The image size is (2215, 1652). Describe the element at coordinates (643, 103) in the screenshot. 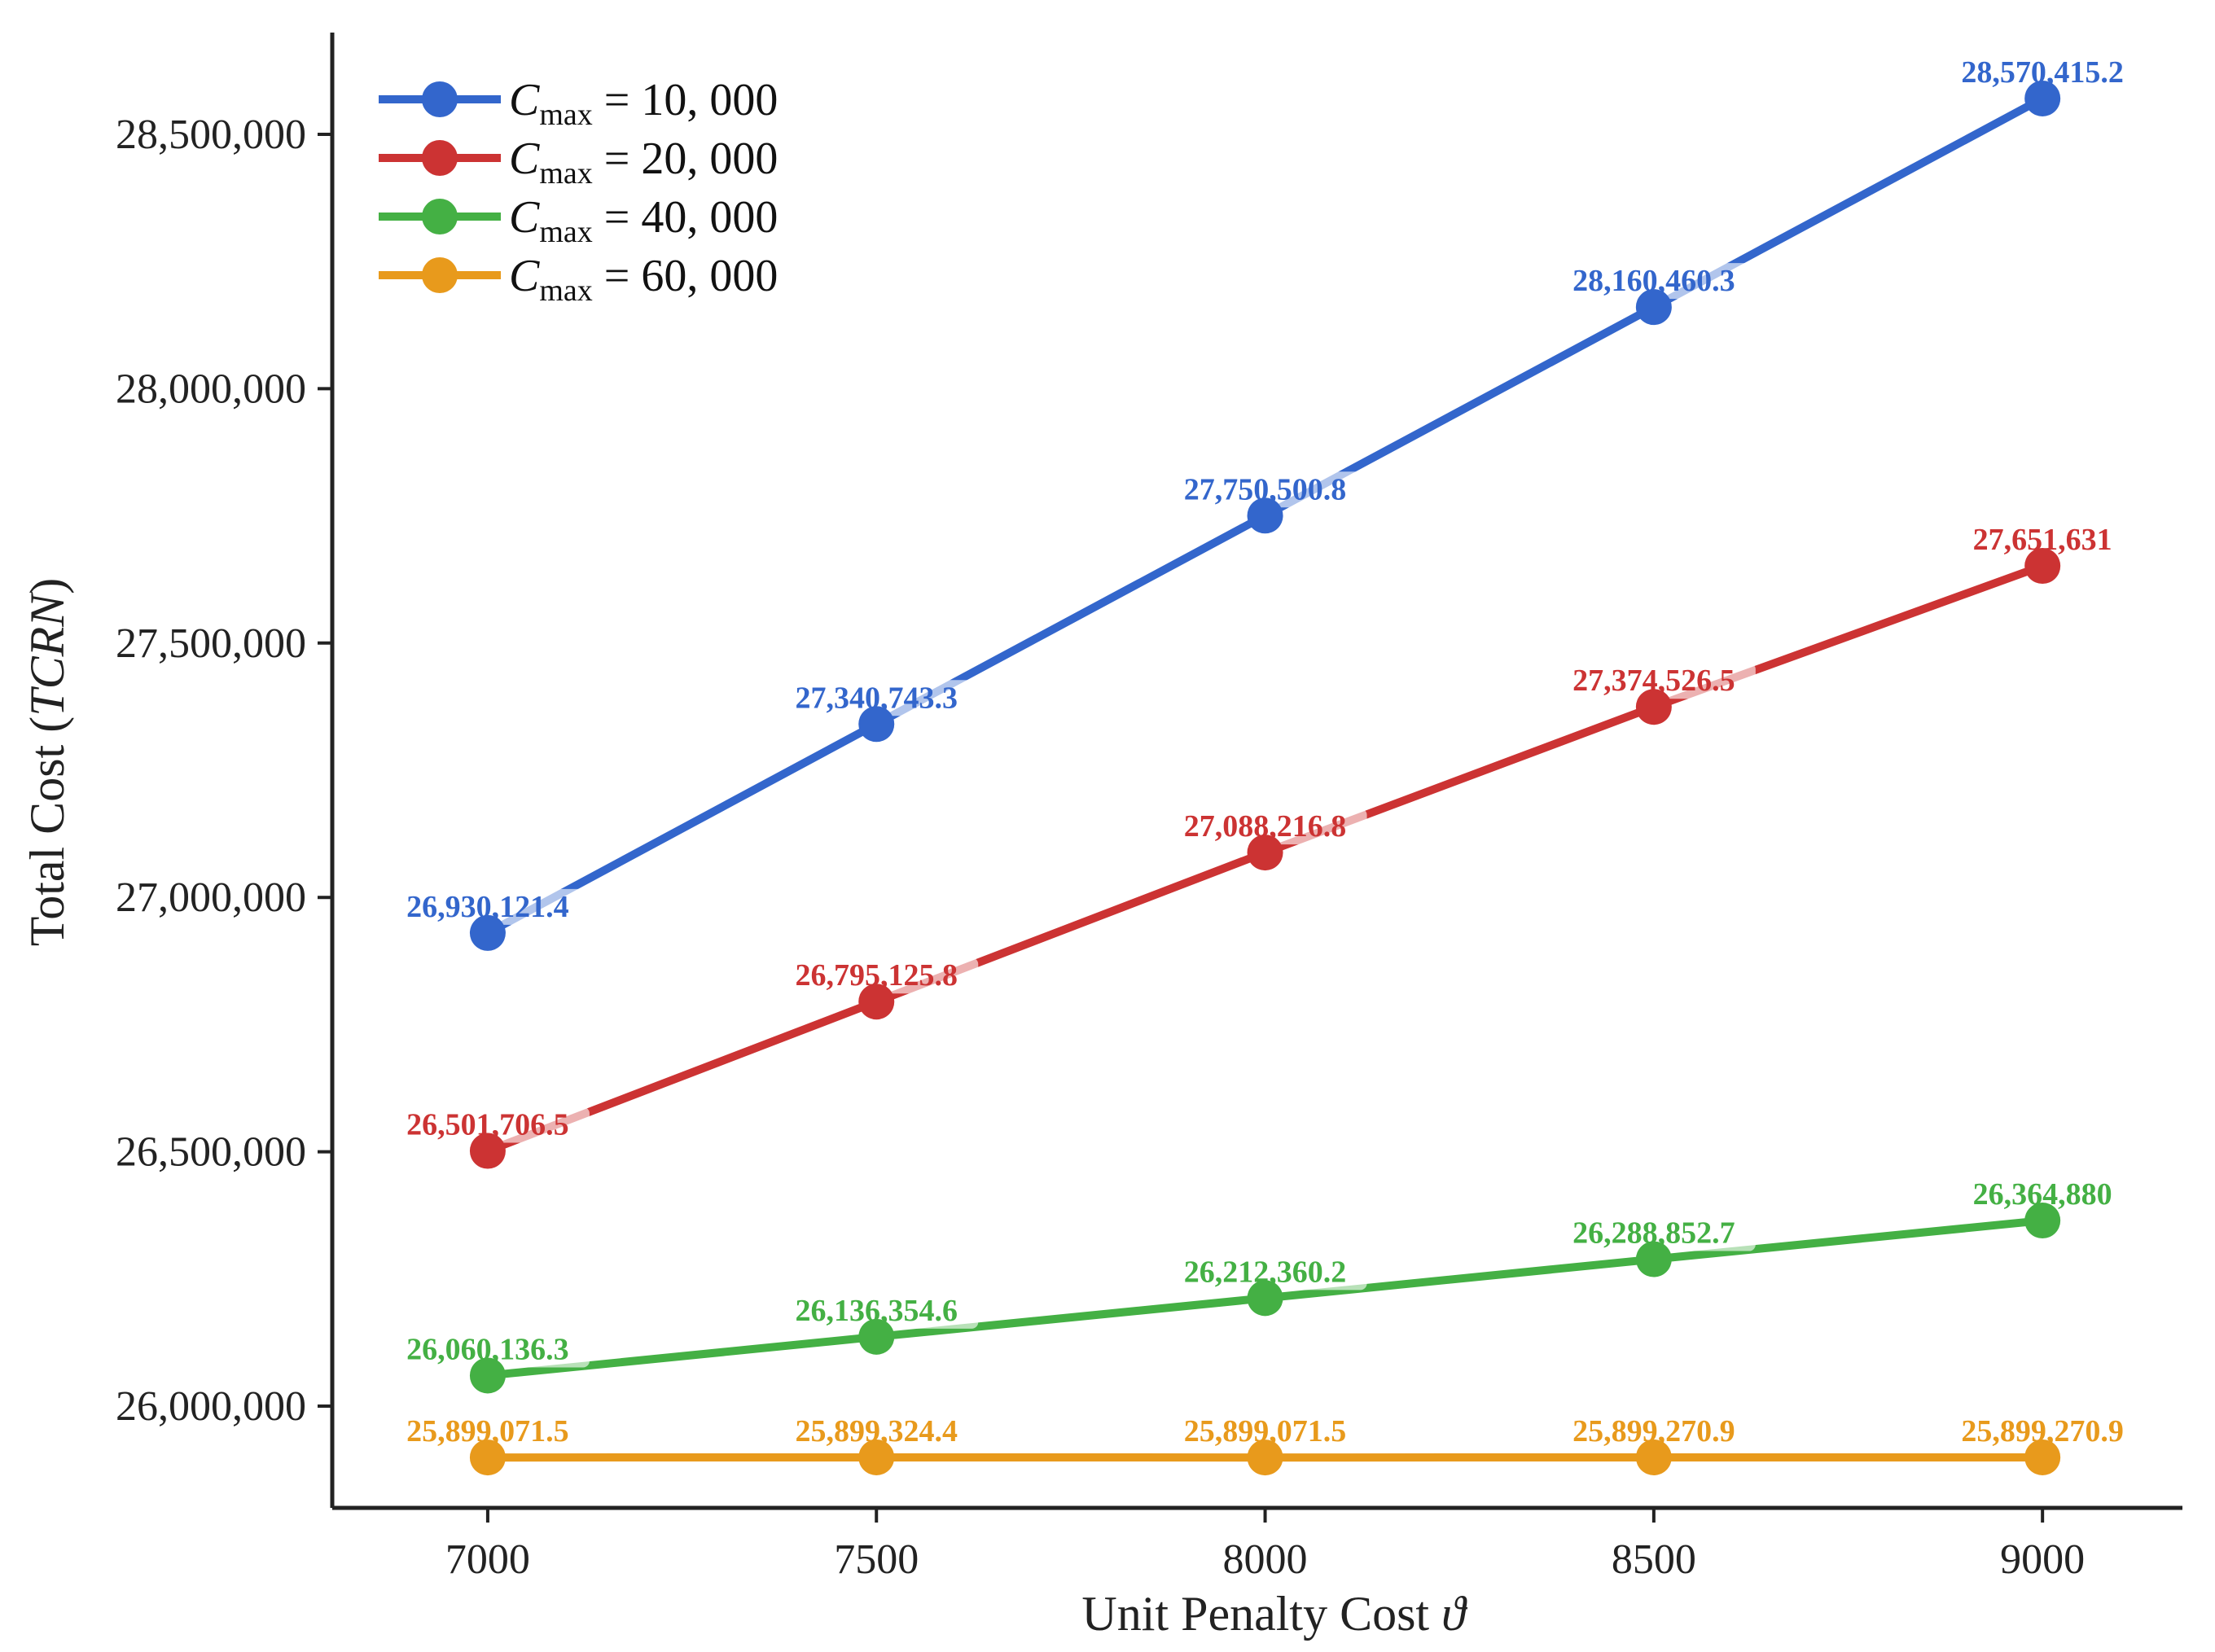

I see `legend-entry: Cmax = 10, 000` at that location.